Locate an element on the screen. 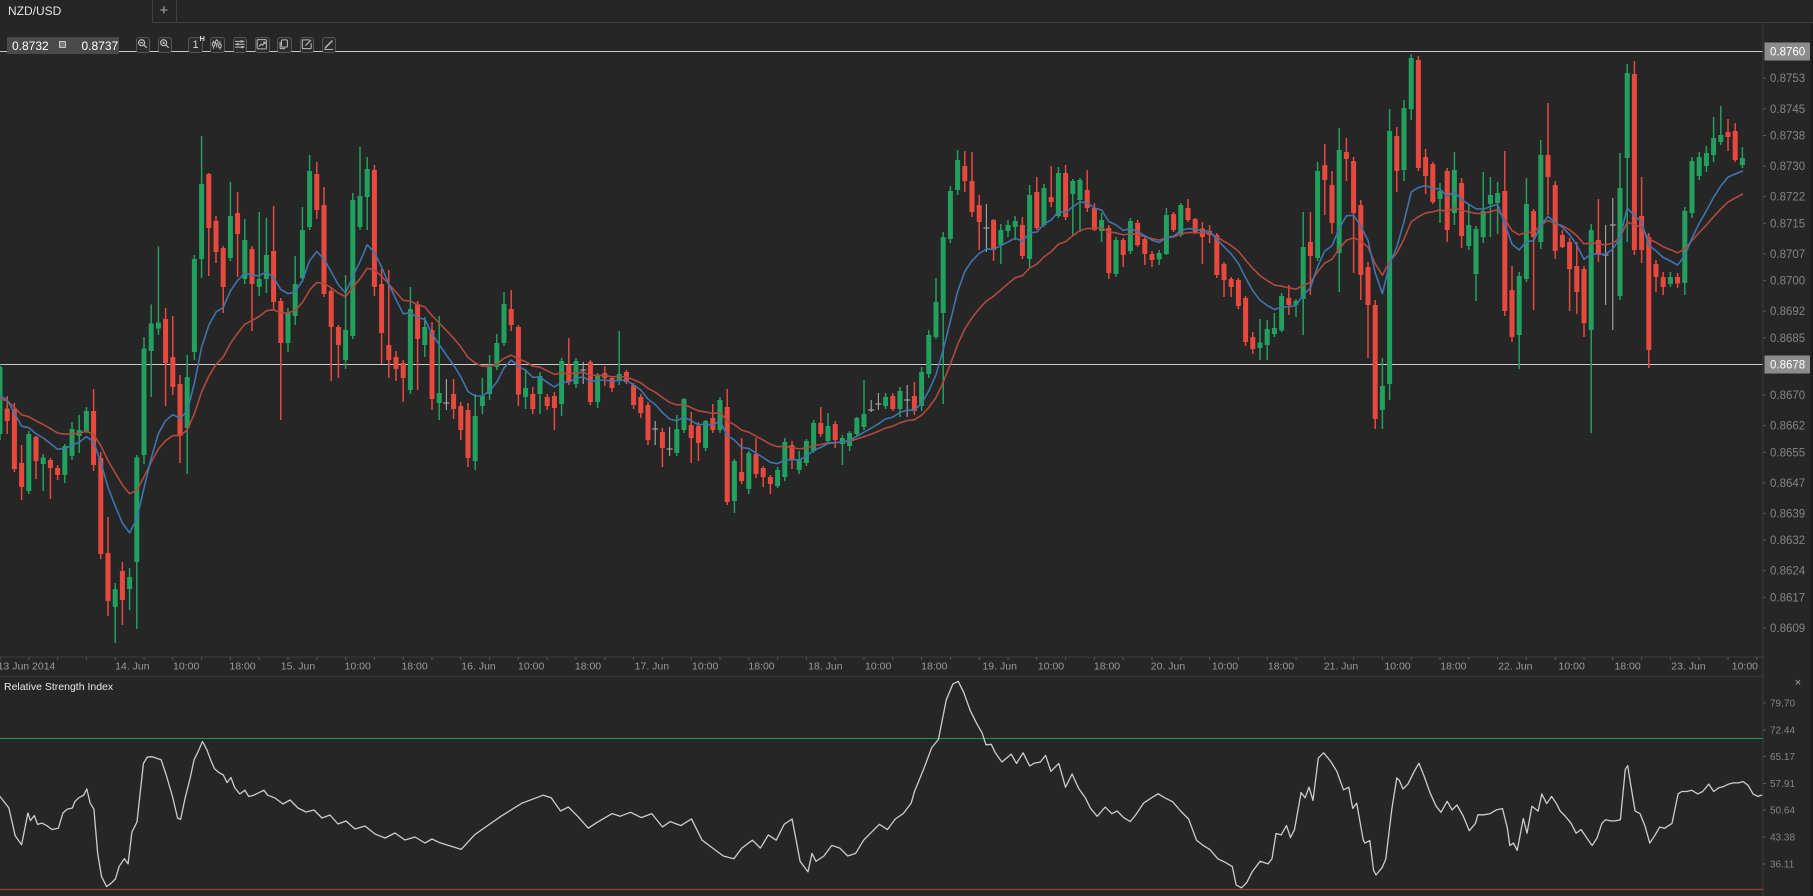 Image resolution: width=1813 pixels, height=896 pixels. svg-text: 0.8678 is located at coordinates (1787, 366).